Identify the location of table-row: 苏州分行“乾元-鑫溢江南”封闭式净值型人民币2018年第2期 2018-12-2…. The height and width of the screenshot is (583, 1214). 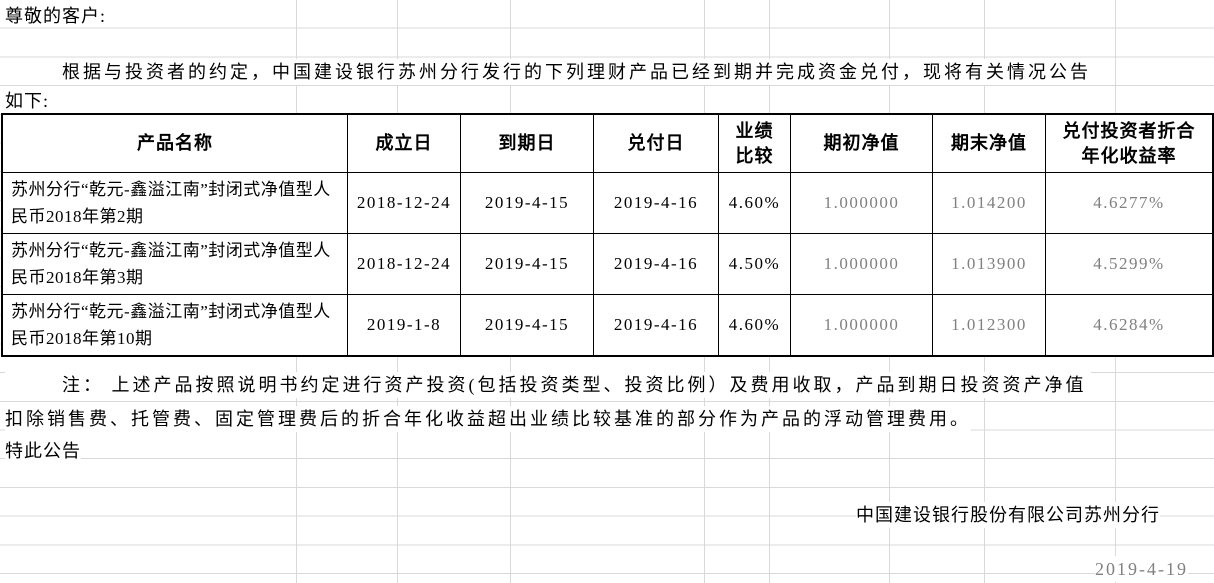
(607, 203).